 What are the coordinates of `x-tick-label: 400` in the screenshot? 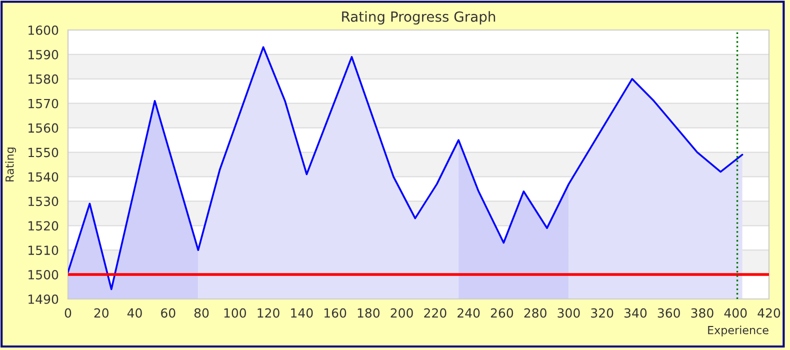 It's located at (735, 313).